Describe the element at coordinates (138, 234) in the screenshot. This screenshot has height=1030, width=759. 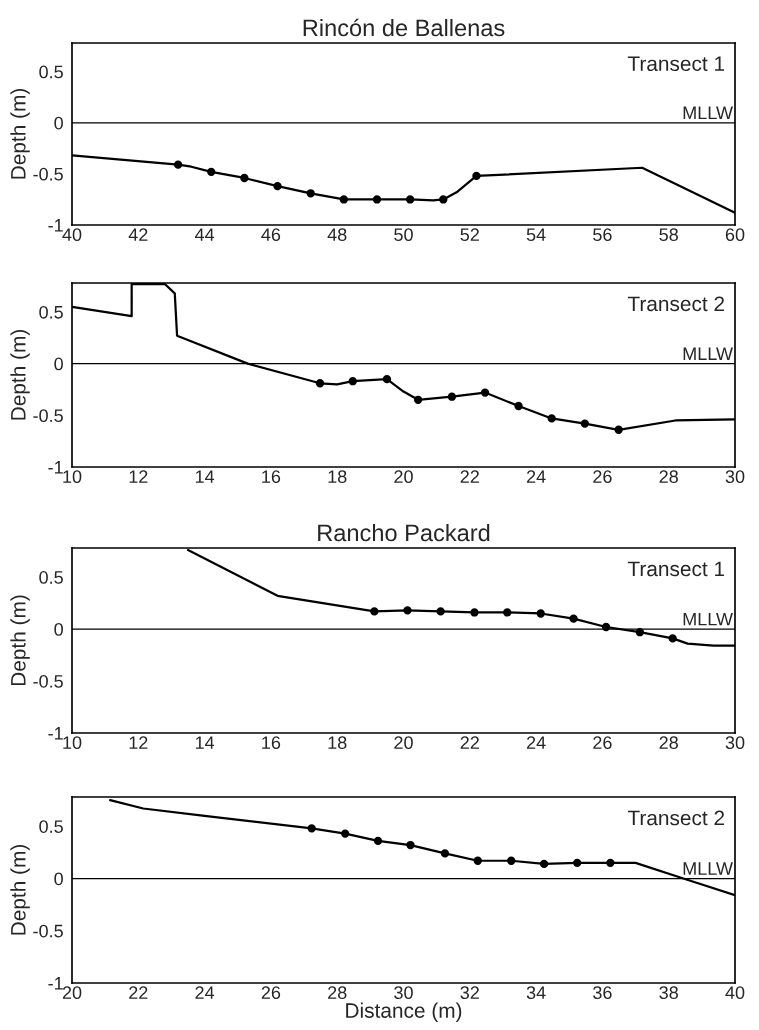
I see `x-tick-label: 42` at that location.